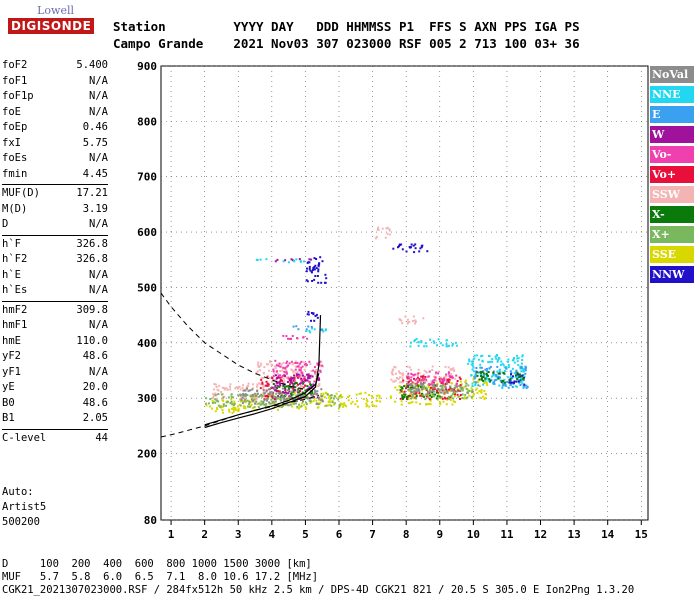 The image size is (700, 600). Describe the element at coordinates (15, 80) in the screenshot. I see `param-name: foF1` at that location.